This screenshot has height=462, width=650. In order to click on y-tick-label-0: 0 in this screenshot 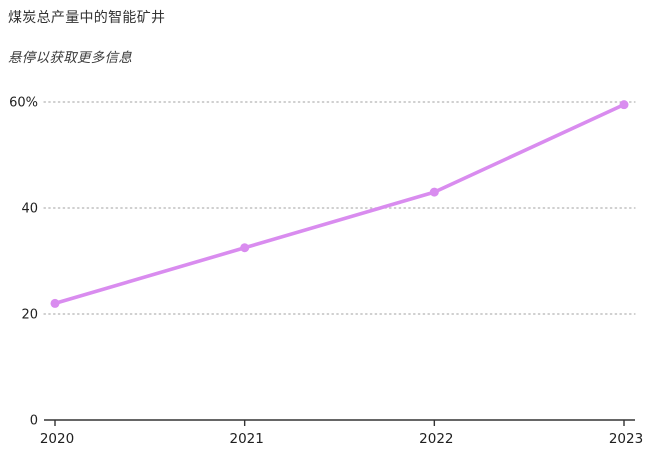, I will do `click(34, 421)`.